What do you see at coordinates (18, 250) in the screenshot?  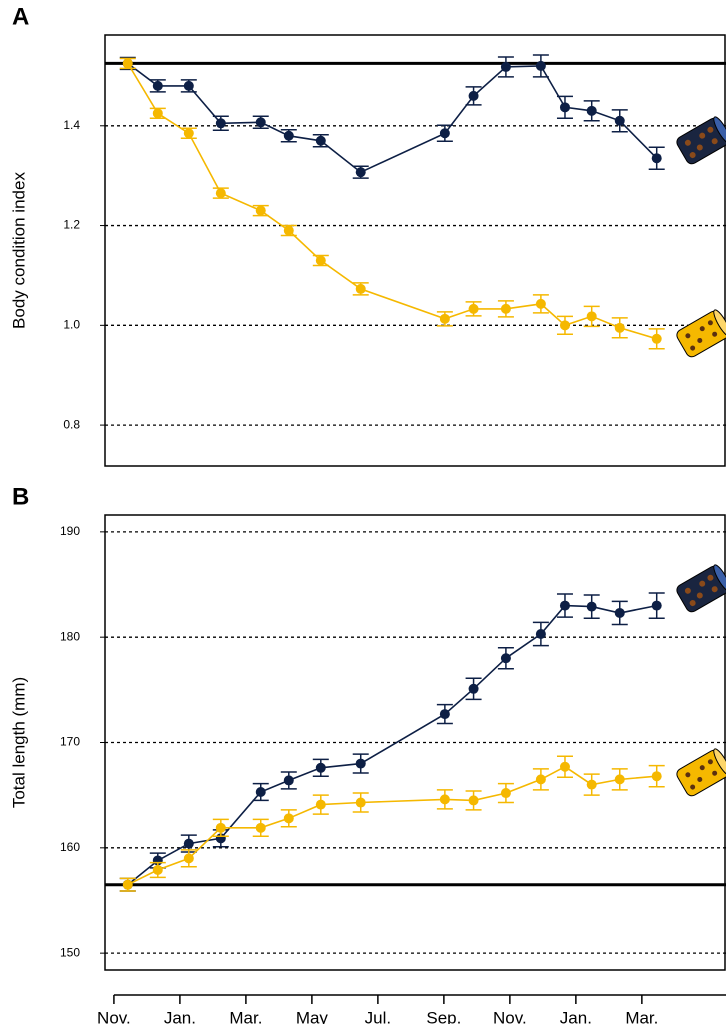 I see `y-axis-label: Body condition index` at bounding box center [18, 250].